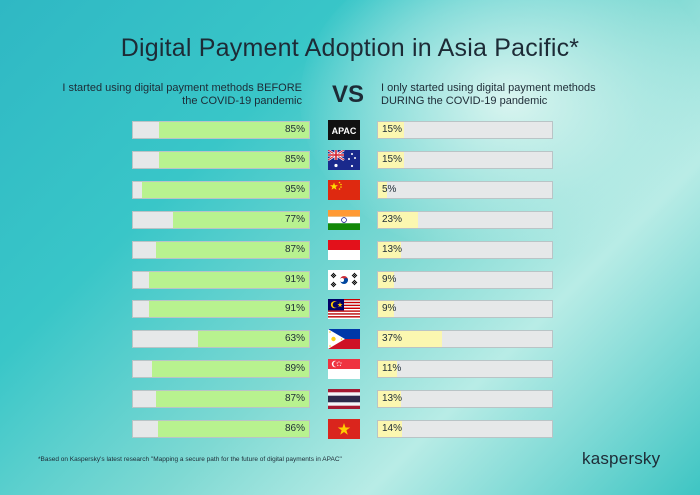 Image resolution: width=700 pixels, height=495 pixels. I want to click on india-flag-icon, so click(344, 220).